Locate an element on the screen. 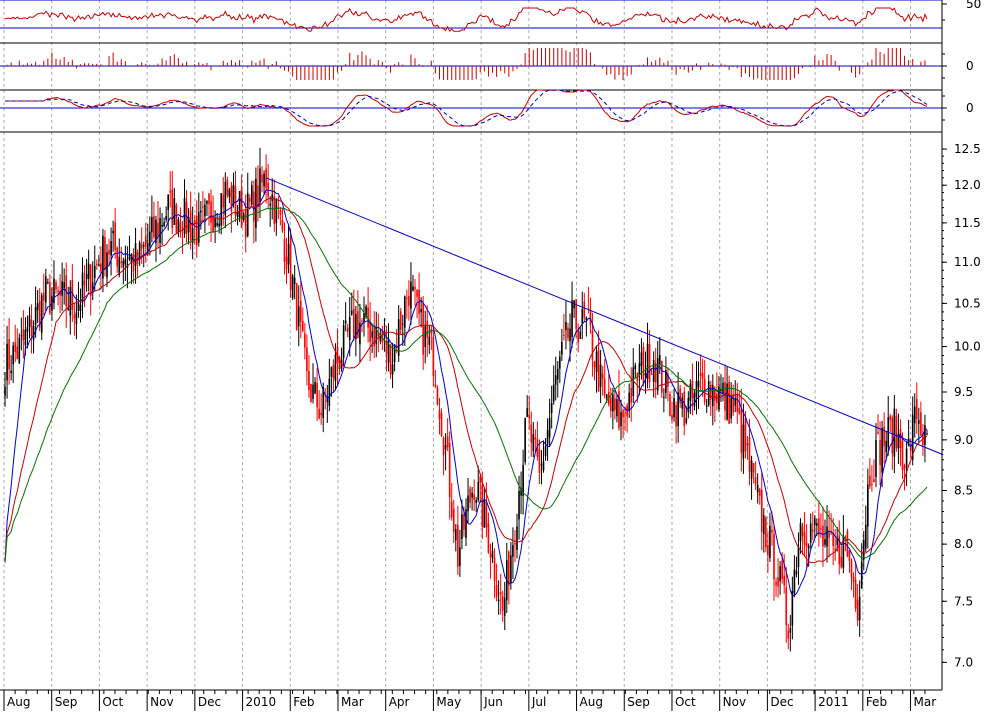 The width and height of the screenshot is (990, 715). month-label-19: Mar is located at coordinates (925, 702).